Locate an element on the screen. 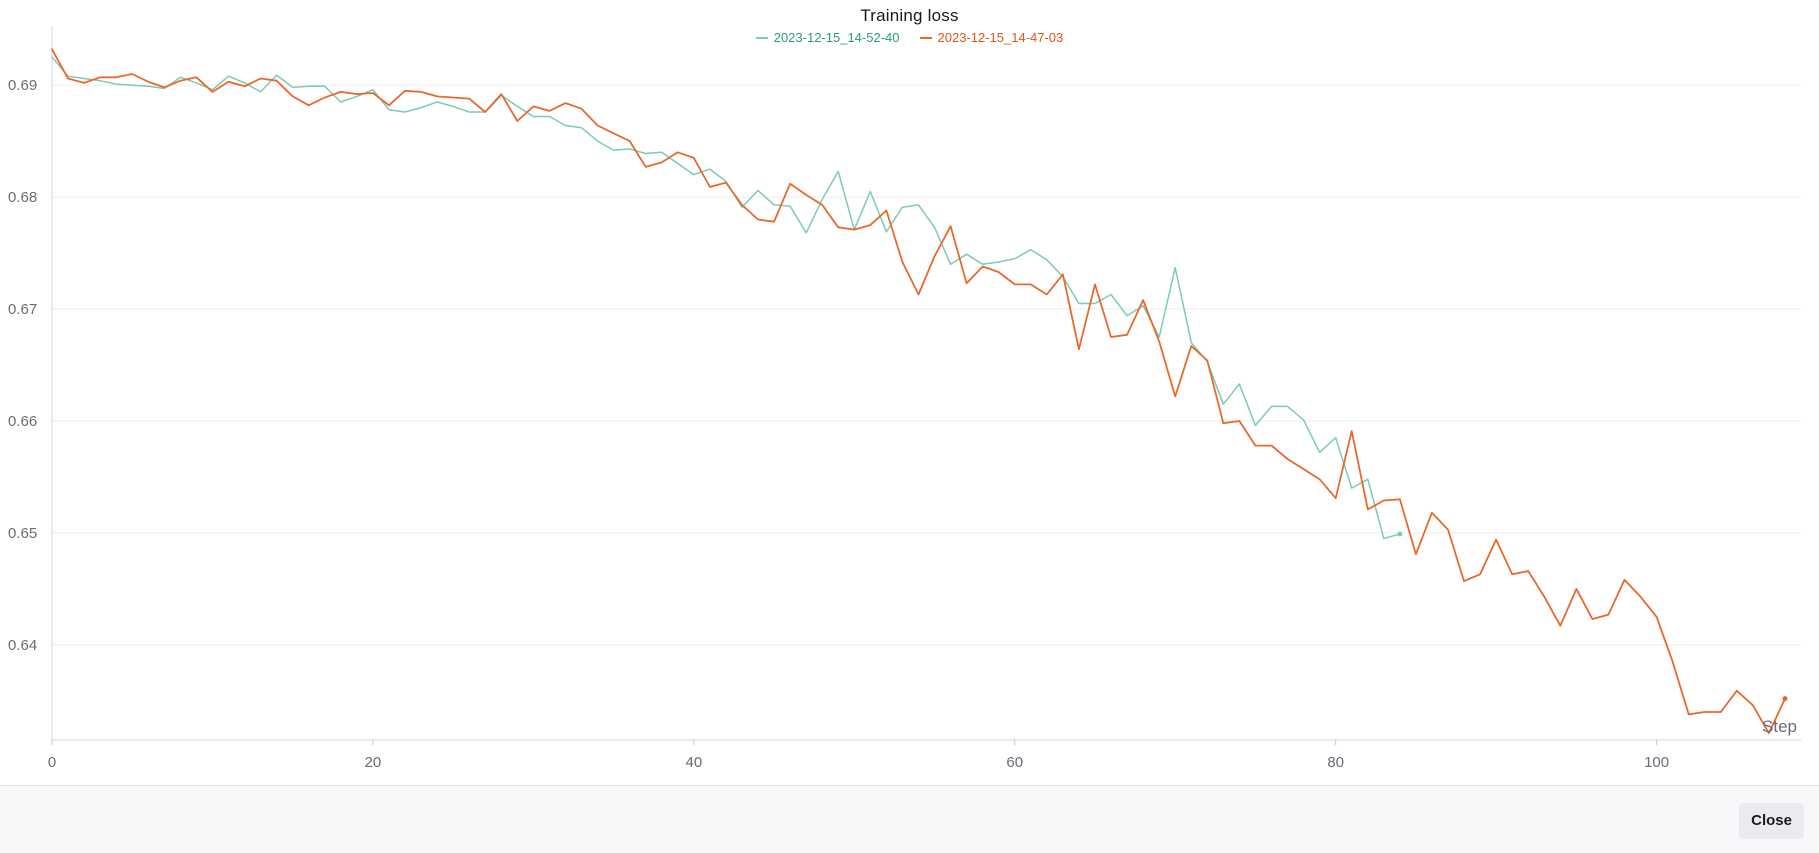 The height and width of the screenshot is (853, 1819). x-tick-label: 60 is located at coordinates (1014, 762).